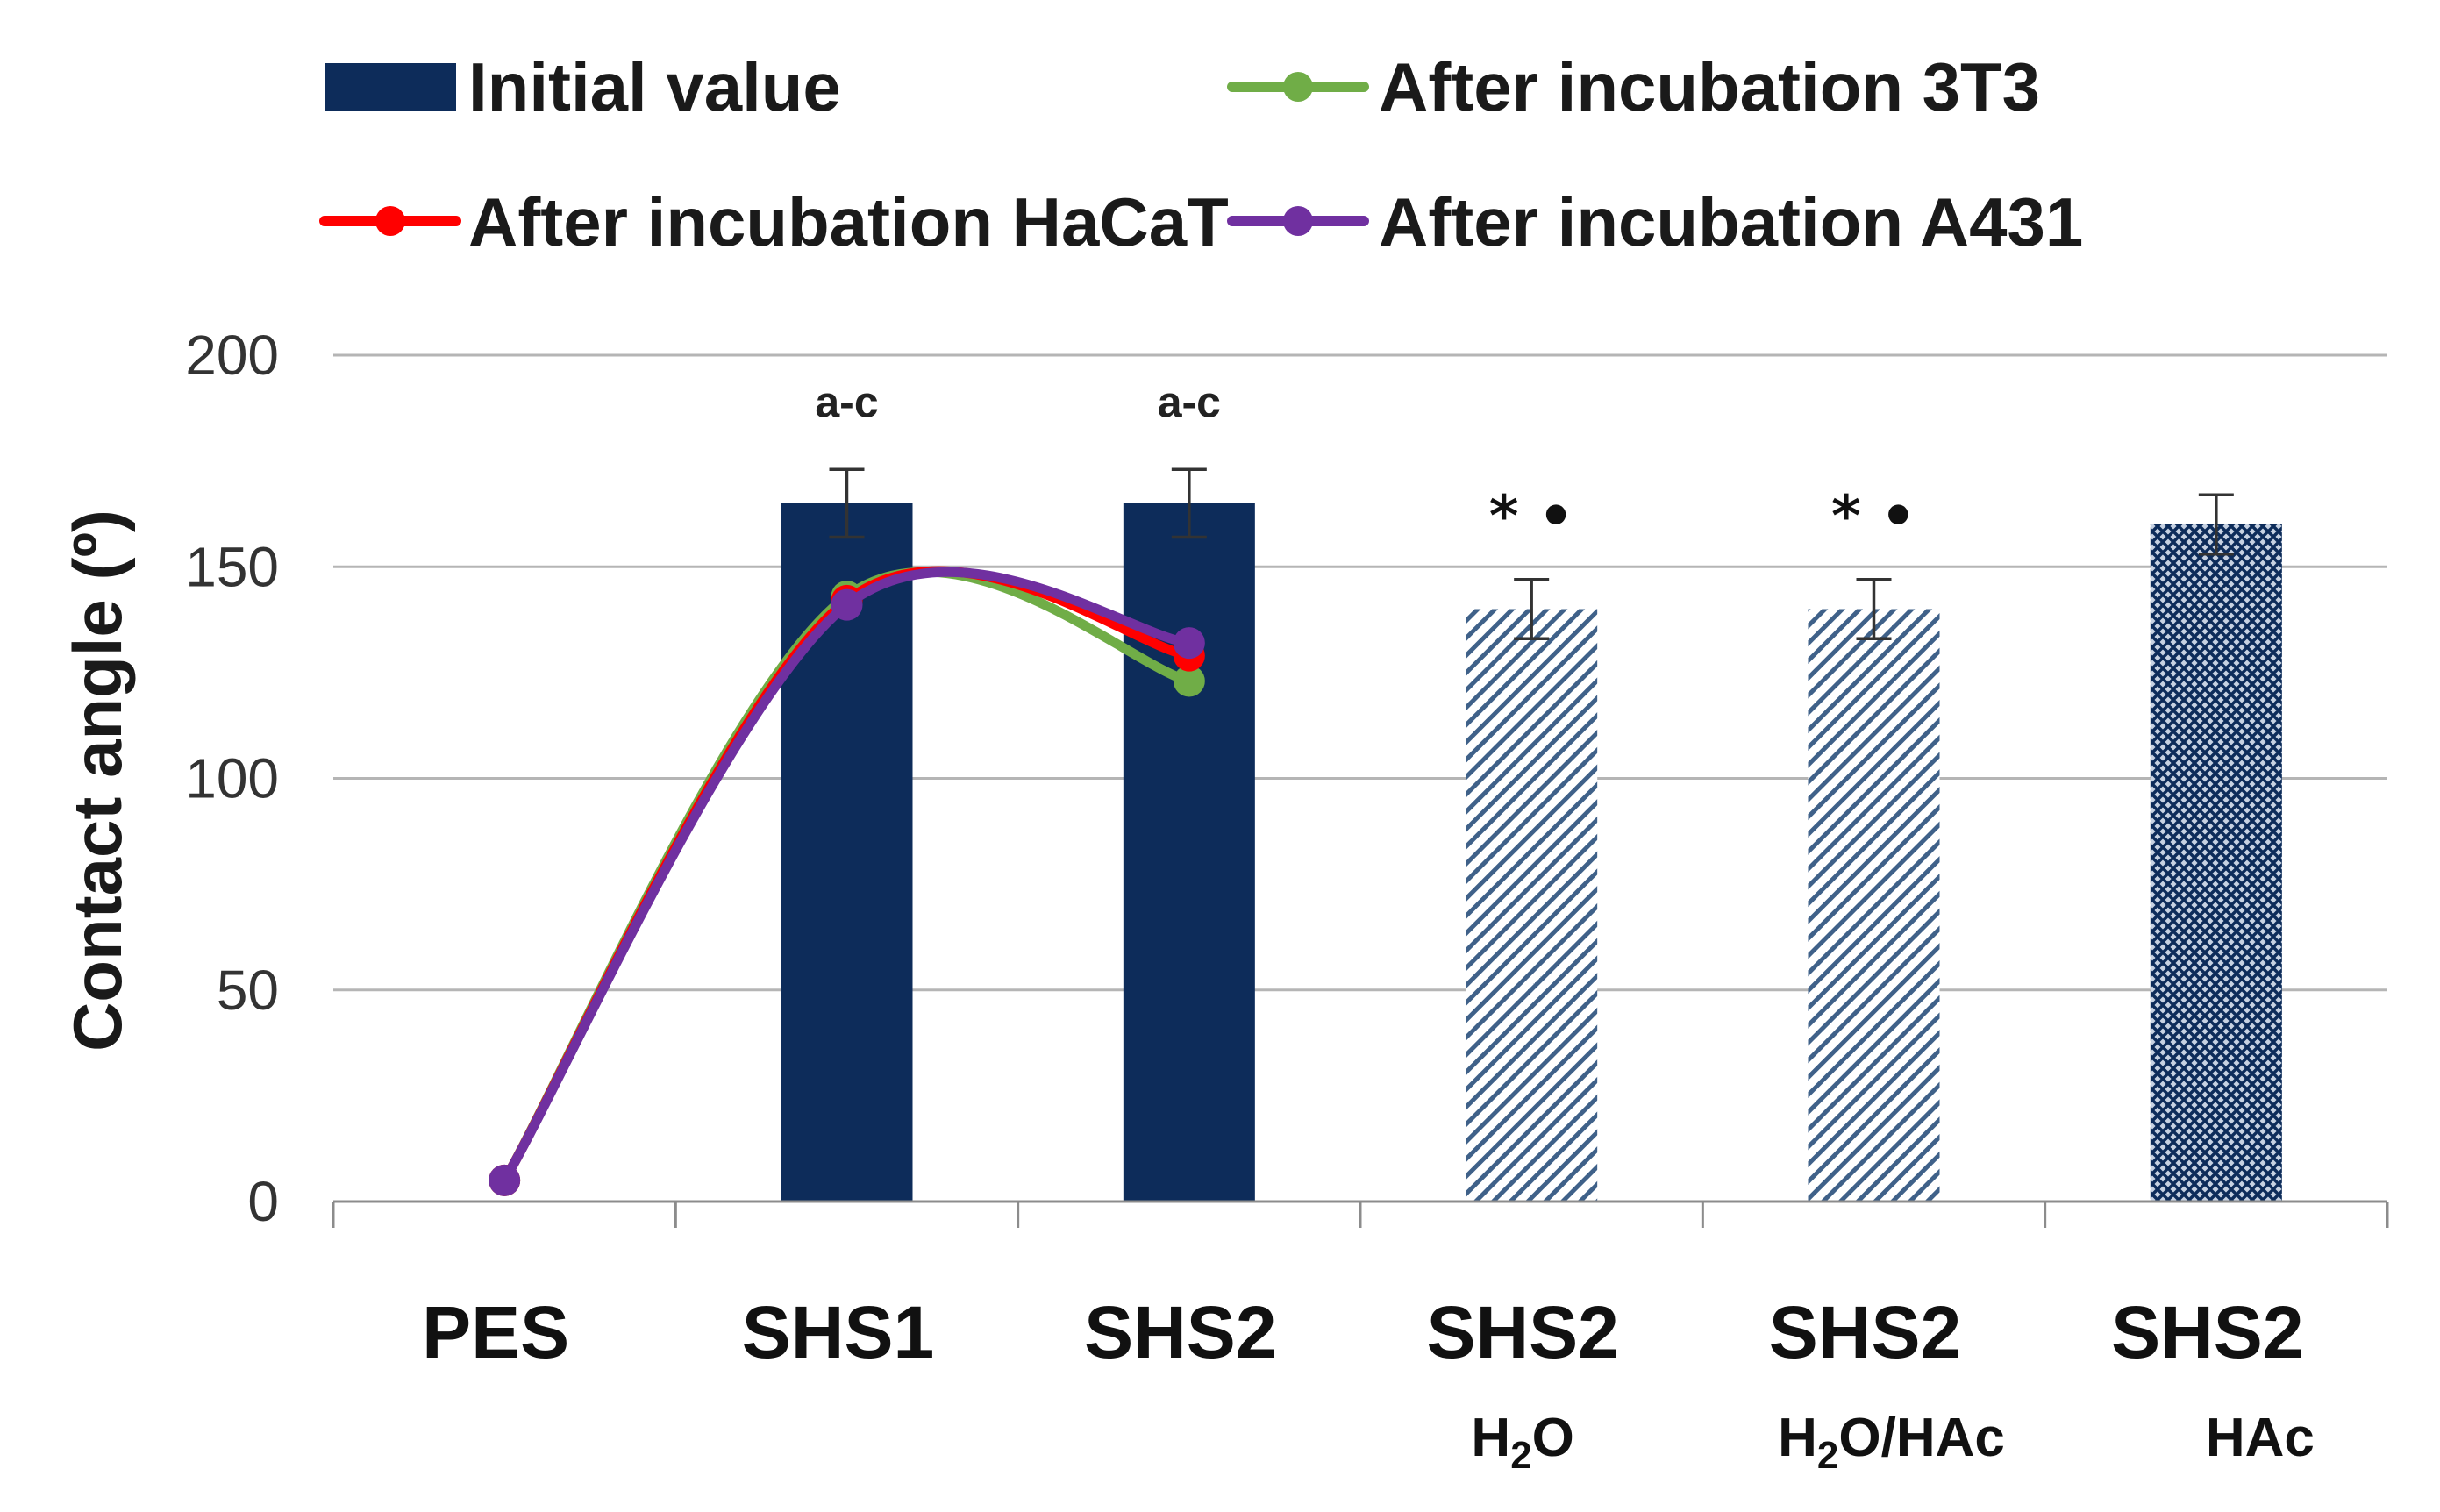  What do you see at coordinates (1368, 1384) in the screenshot?
I see `x-axis-labels: PES SHS1 SHS2 SHS2 H2O SHS2 H2O/HAc SHS2 HAc` at bounding box center [1368, 1384].